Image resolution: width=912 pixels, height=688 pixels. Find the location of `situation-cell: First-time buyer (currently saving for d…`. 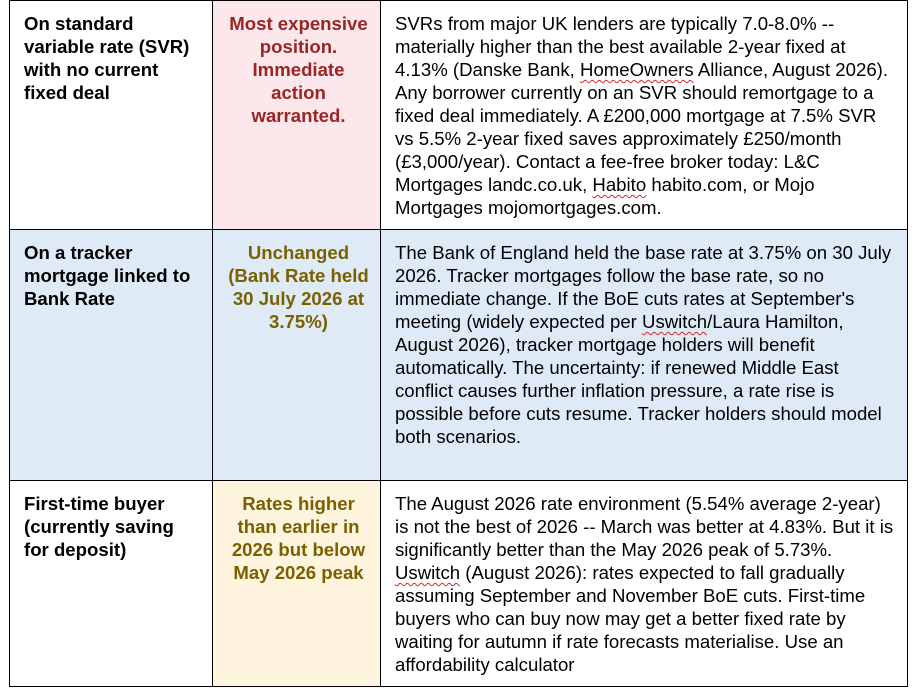

situation-cell: First-time buyer (currently saving for d… is located at coordinates (111, 583).